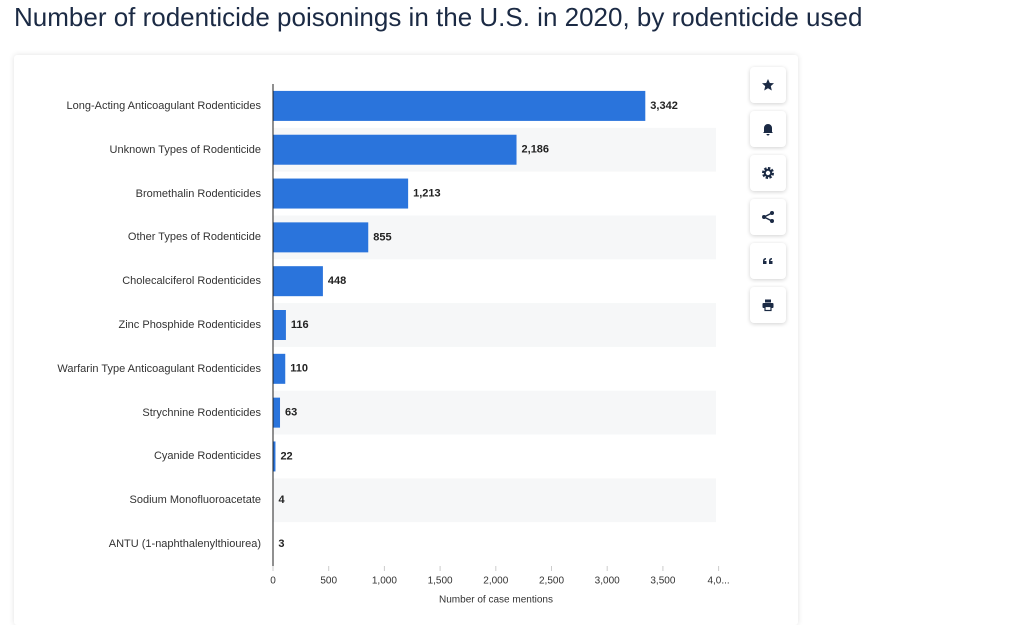 The image size is (1011, 625). What do you see at coordinates (281, 500) in the screenshot?
I see `value-label: 4` at bounding box center [281, 500].